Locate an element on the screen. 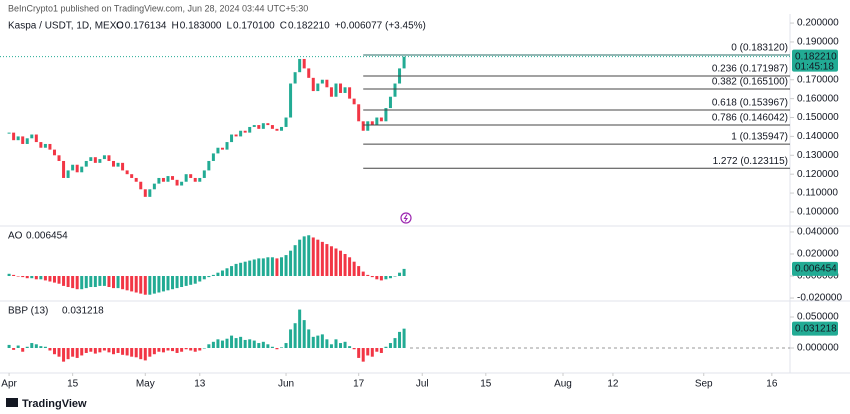 The width and height of the screenshot is (850, 414). event-icon-bolt is located at coordinates (406, 218).